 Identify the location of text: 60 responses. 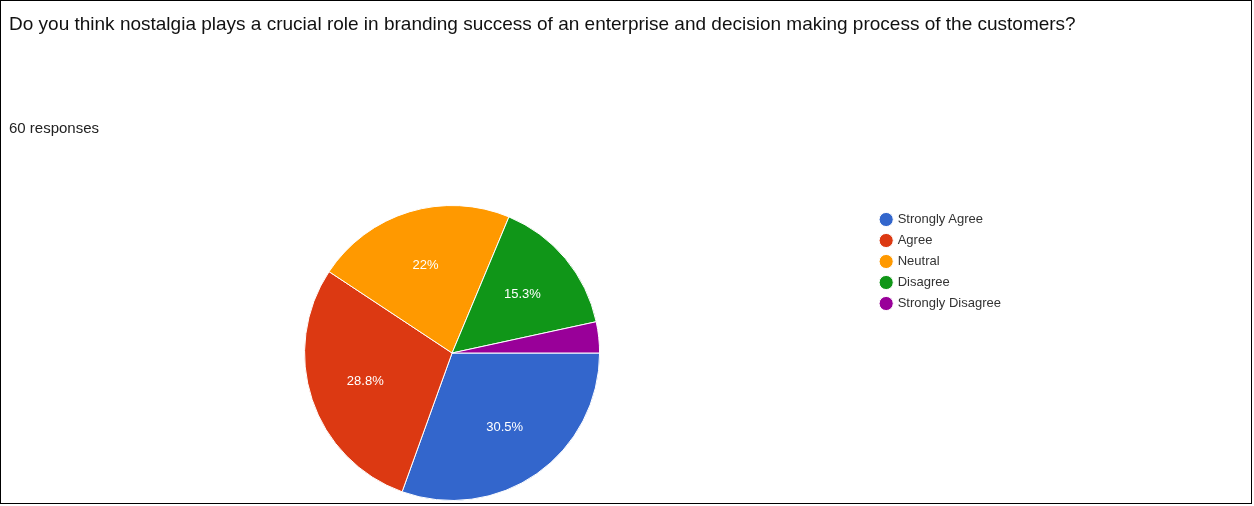
(54, 127).